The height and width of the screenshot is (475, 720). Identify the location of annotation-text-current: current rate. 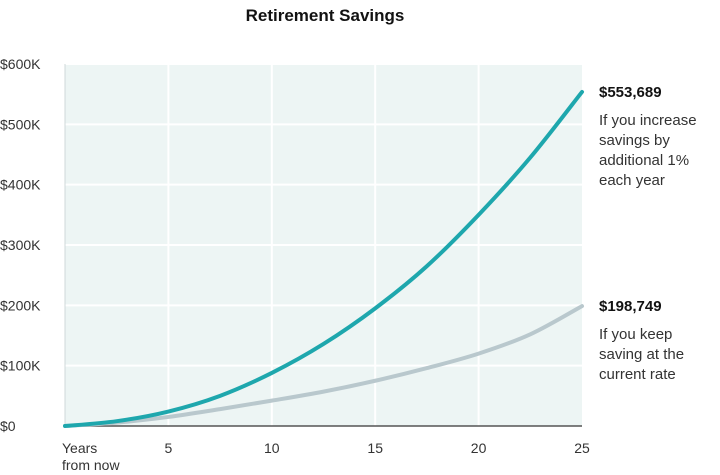
(637, 374).